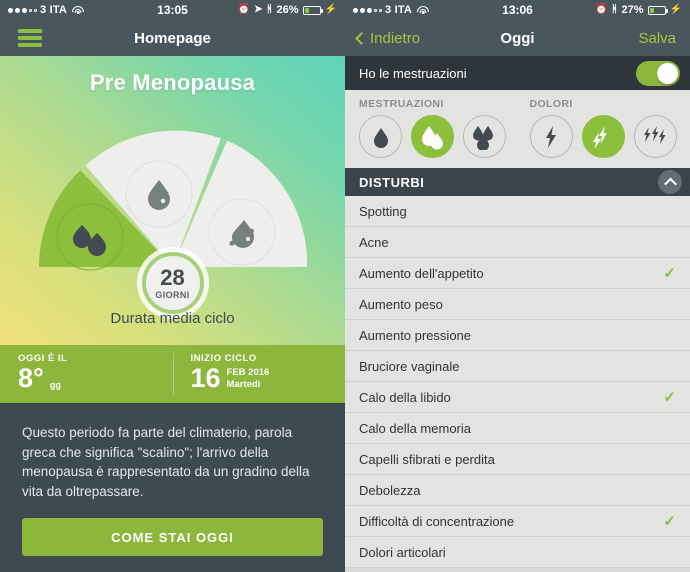 Image resolution: width=690 pixels, height=572 pixels. I want to click on collapse-section-button, so click(670, 182).